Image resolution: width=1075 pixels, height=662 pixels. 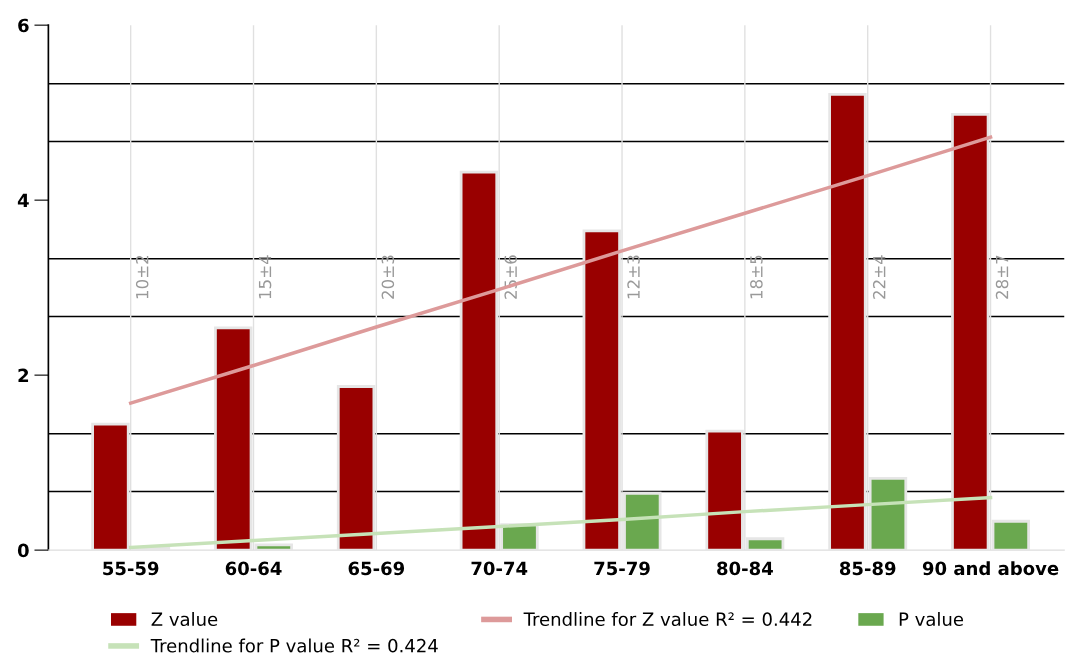 I want to click on annotation: 15±4, so click(x=265, y=277).